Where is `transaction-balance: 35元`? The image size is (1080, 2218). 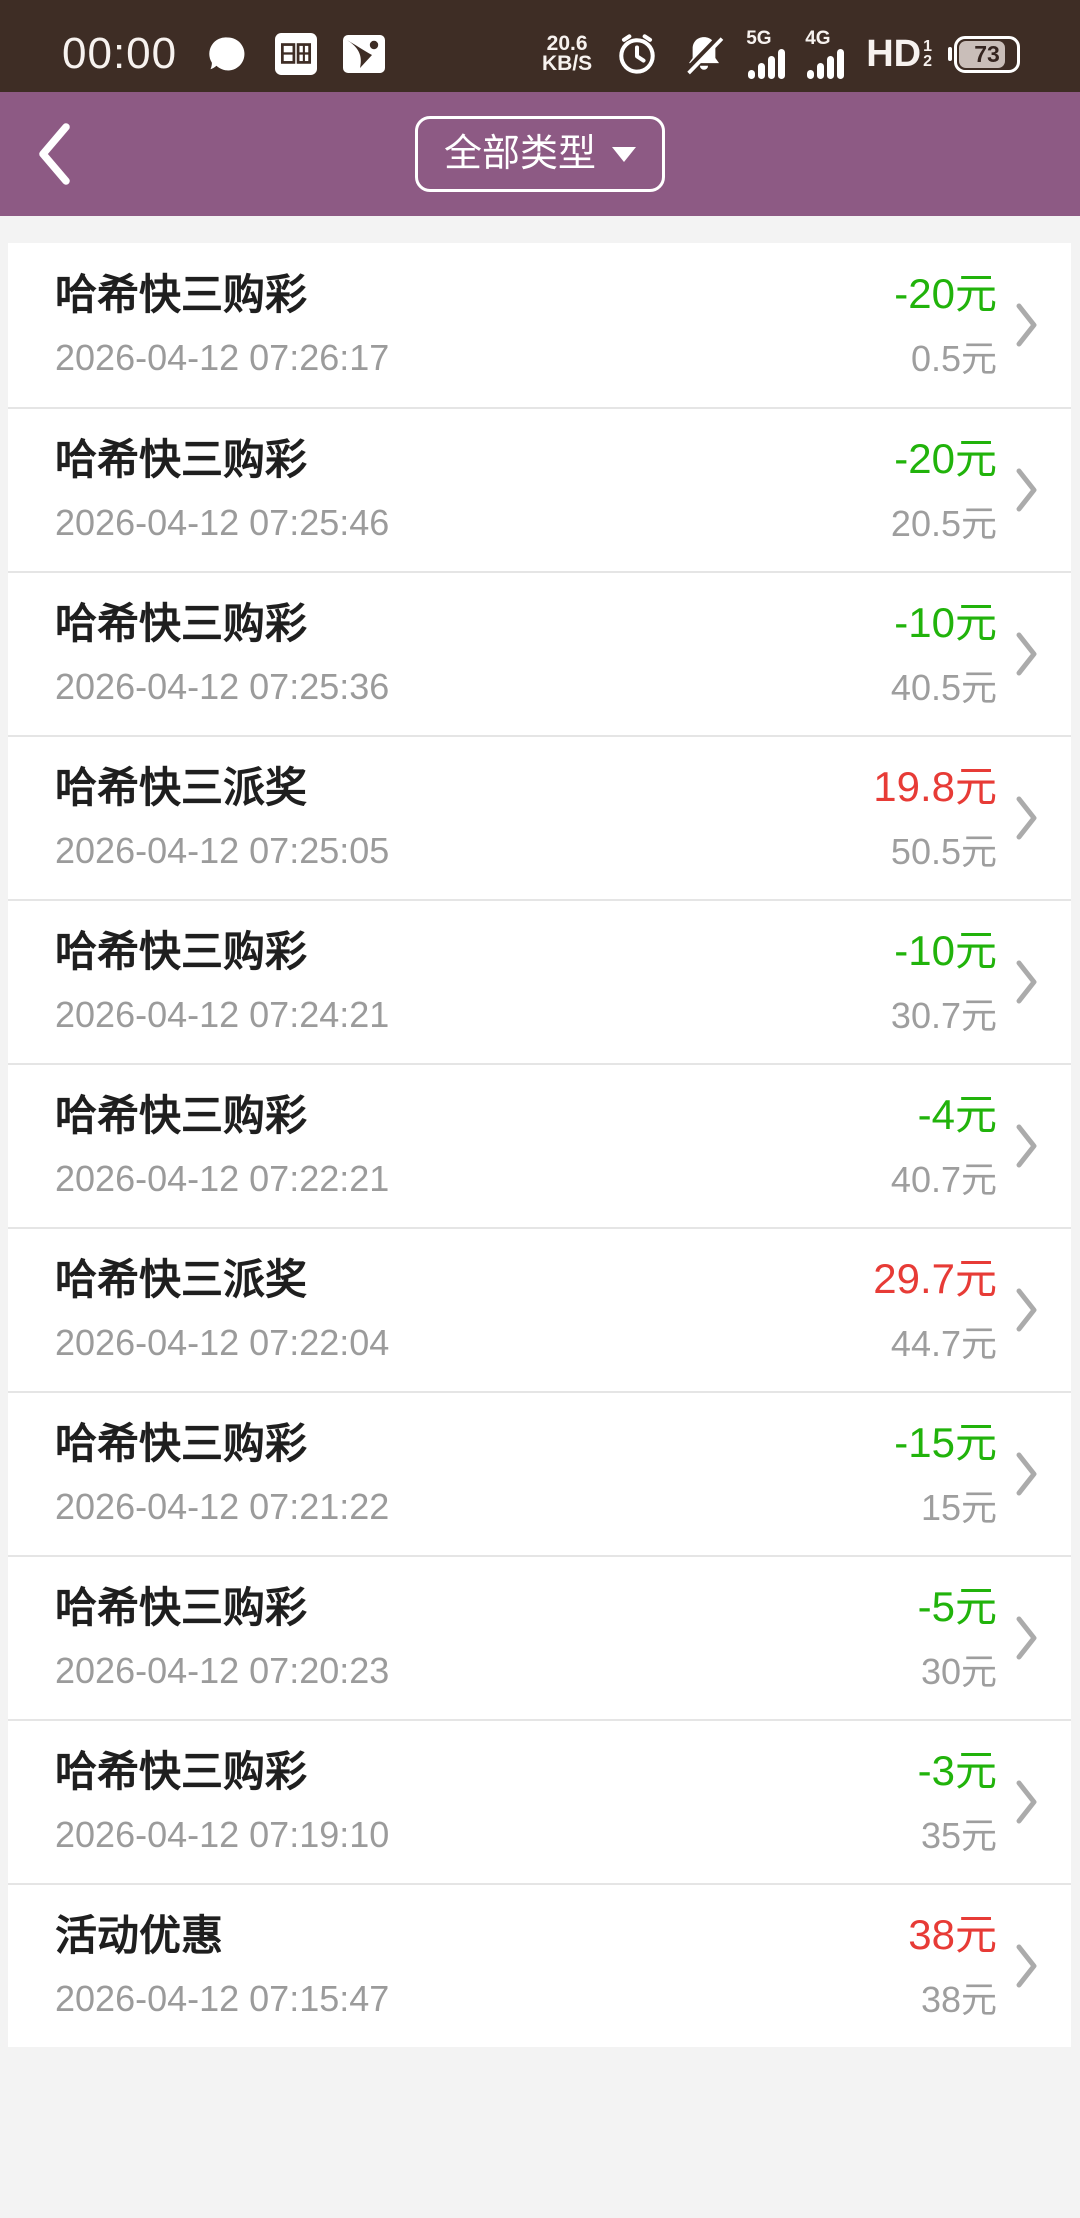 transaction-balance: 35元 is located at coordinates (958, 1835).